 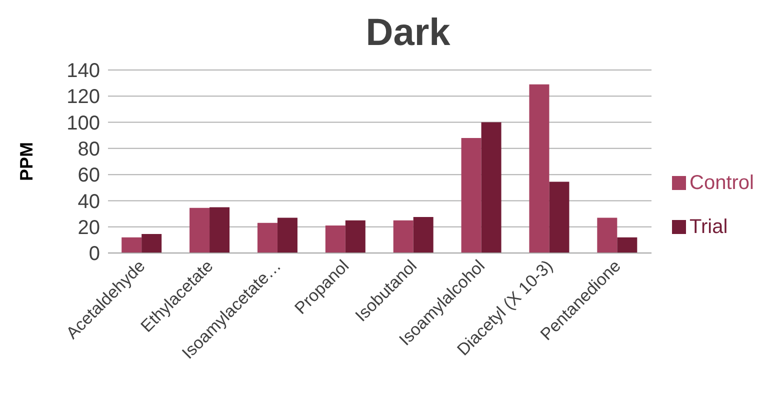 What do you see at coordinates (408, 33) in the screenshot?
I see `chart-title: Dark` at bounding box center [408, 33].